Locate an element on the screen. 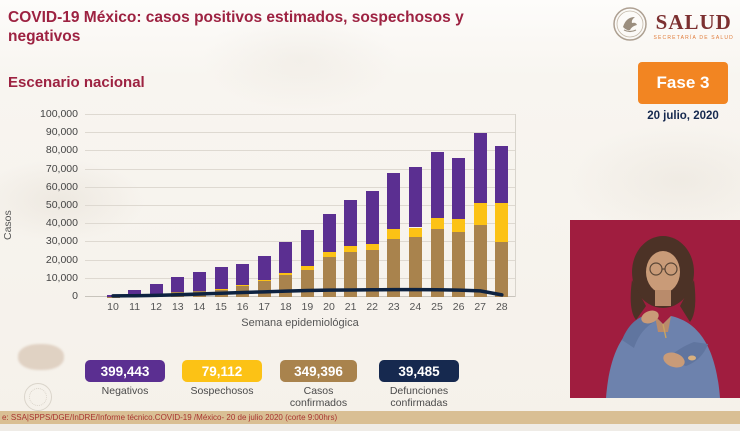  y-tick: 90,000 is located at coordinates (61, 132).